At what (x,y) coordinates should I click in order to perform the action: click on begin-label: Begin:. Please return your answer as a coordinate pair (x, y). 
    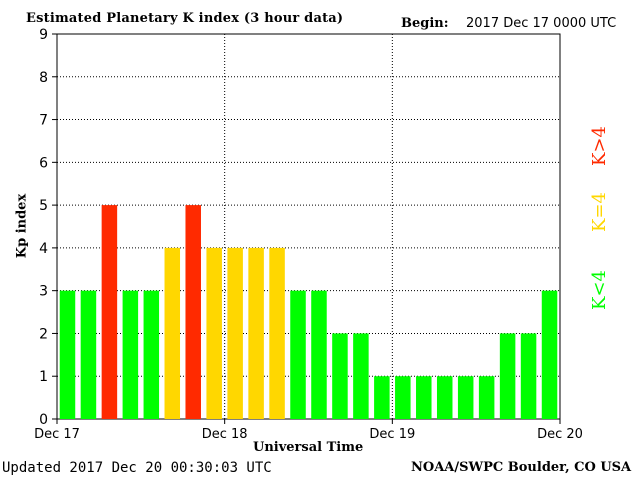
    Looking at the image, I should click on (425, 23).